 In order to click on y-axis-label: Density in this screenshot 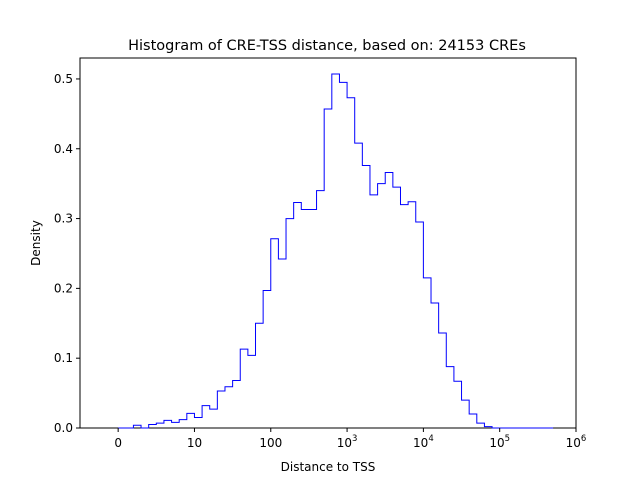, I will do `click(36, 243)`.